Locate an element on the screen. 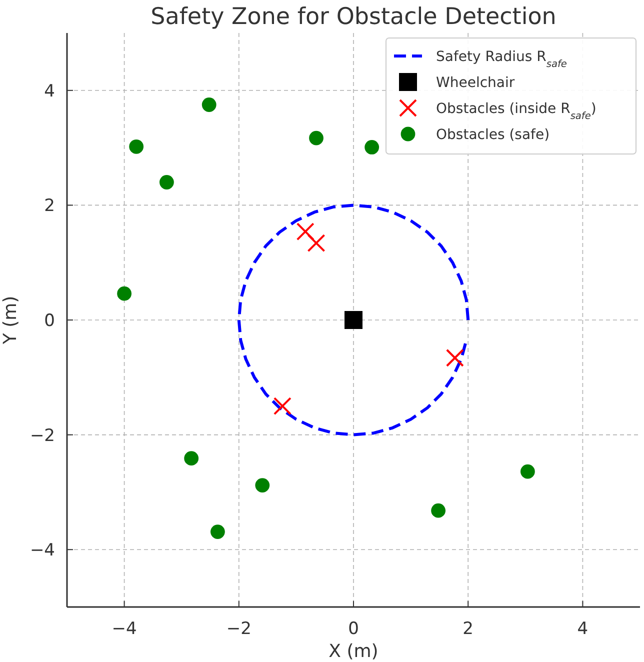 The width and height of the screenshot is (644, 662). y-tick-label: 4 is located at coordinates (49, 91).